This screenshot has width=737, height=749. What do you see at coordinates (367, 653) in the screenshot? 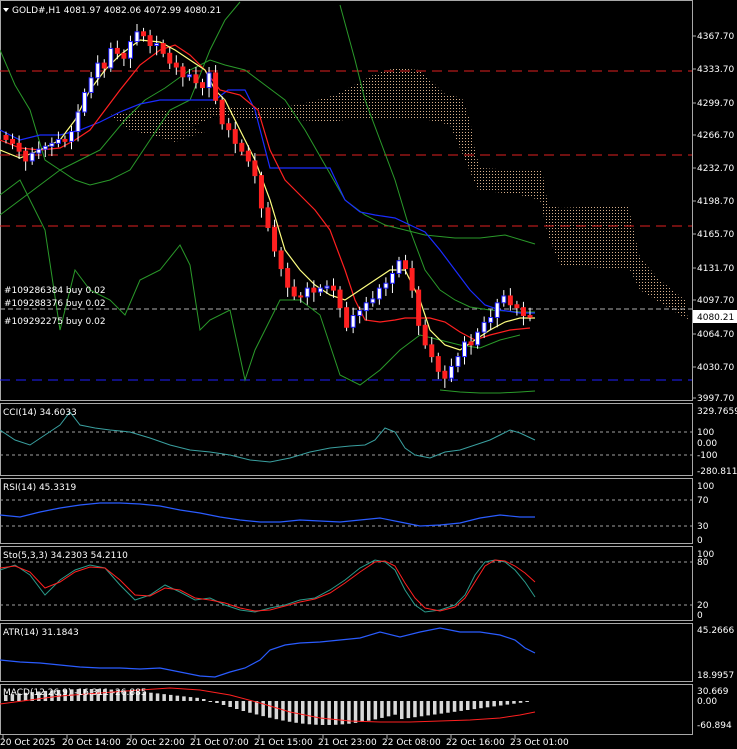
I see `atr-pane: ATR(14) 31.1843 45.2666 18.9957` at bounding box center [367, 653].